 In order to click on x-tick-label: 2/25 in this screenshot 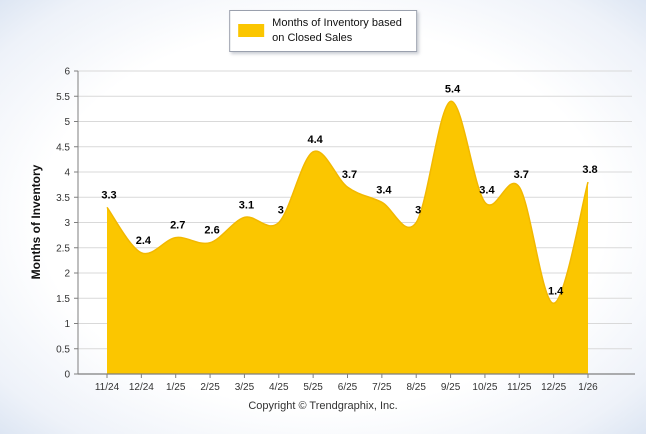, I will do `click(210, 387)`.